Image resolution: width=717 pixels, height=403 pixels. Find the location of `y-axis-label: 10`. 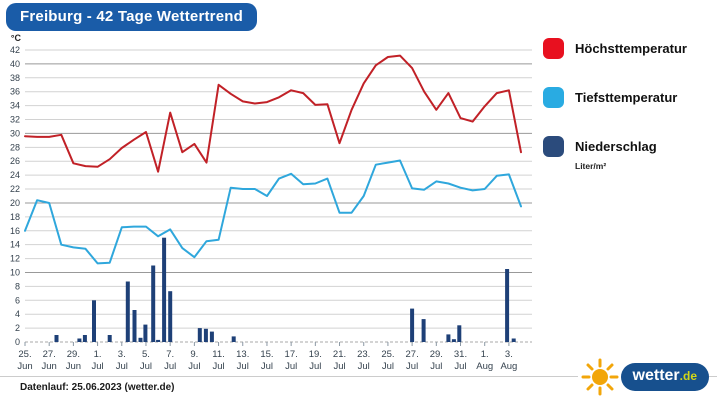

y-axis-label: 10 is located at coordinates (15, 272).